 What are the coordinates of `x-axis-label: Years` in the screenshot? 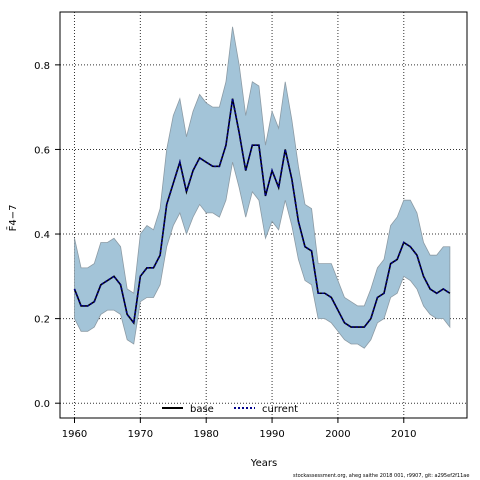 It's located at (263, 463).